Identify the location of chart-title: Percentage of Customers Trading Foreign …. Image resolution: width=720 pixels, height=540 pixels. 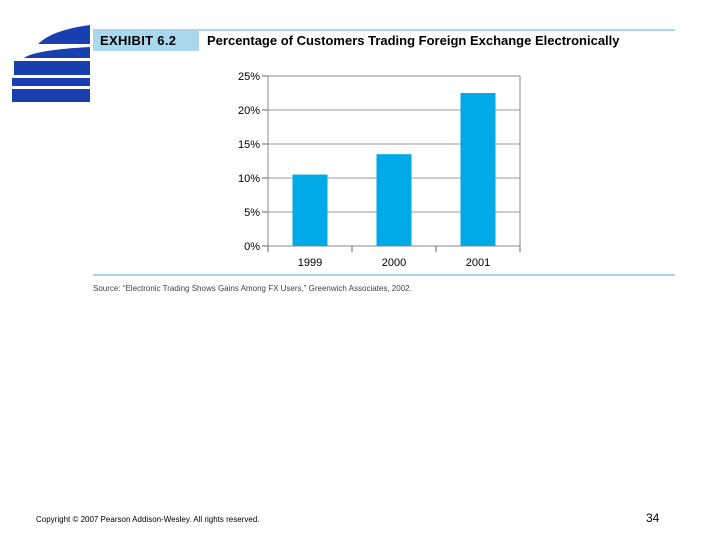
(413, 40).